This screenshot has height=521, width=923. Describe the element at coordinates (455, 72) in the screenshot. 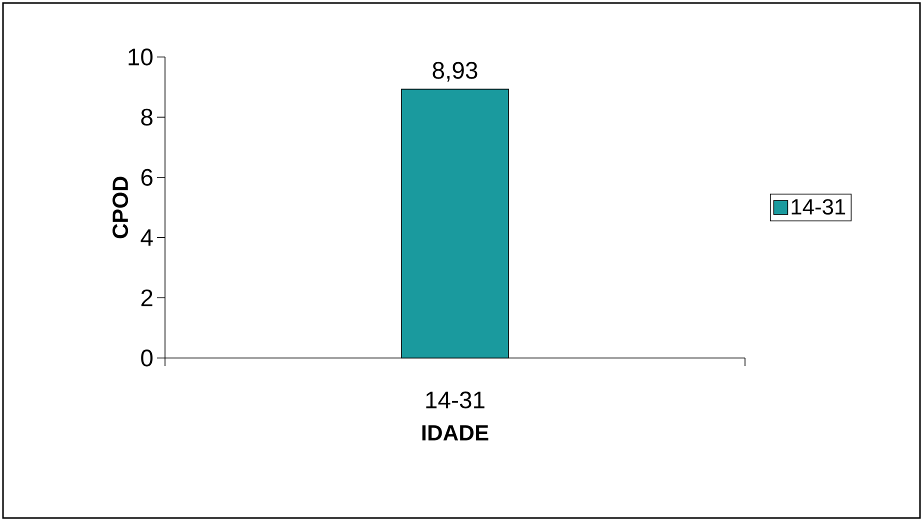

I see `data-label: 8,93` at that location.